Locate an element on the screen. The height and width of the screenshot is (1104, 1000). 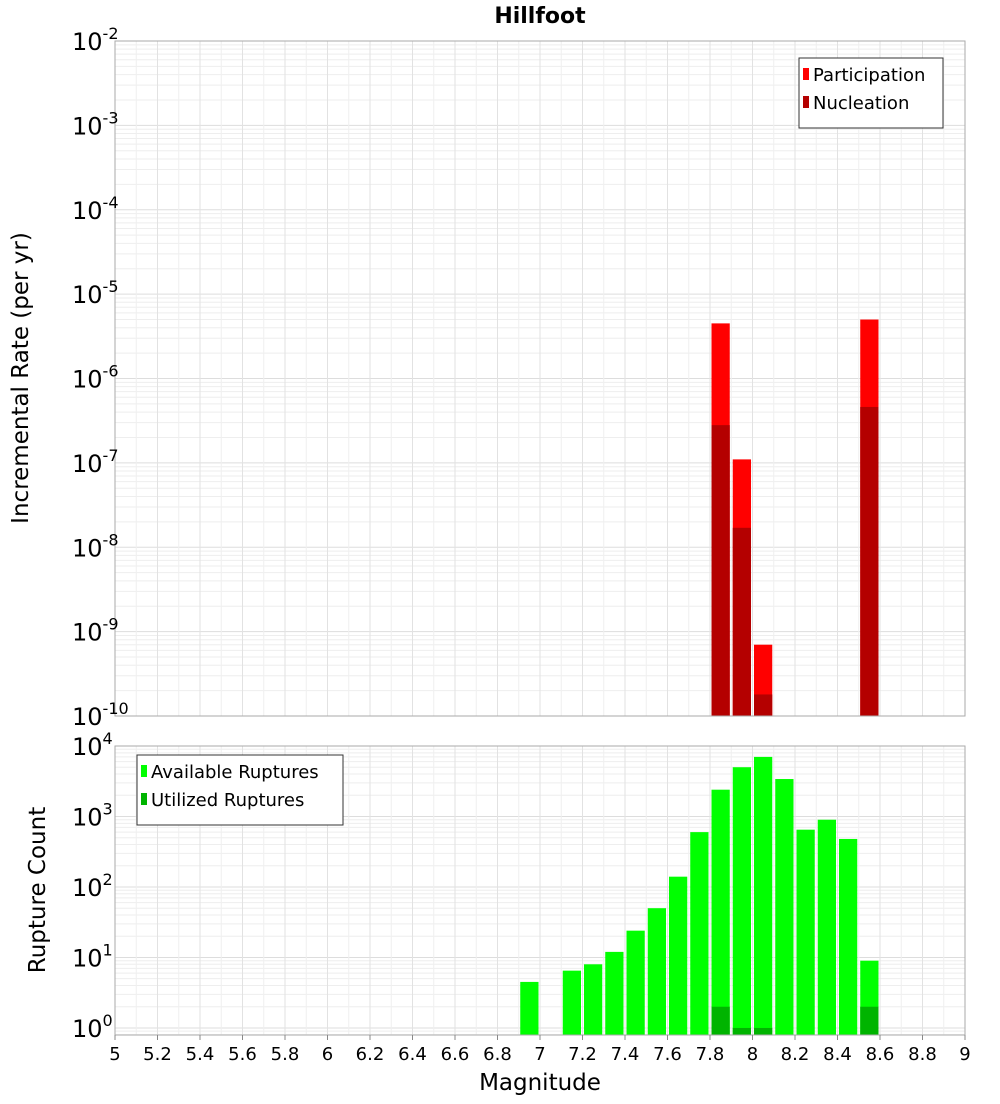
y-tick-label: 10⁻⁴ is located at coordinates (95, 209).